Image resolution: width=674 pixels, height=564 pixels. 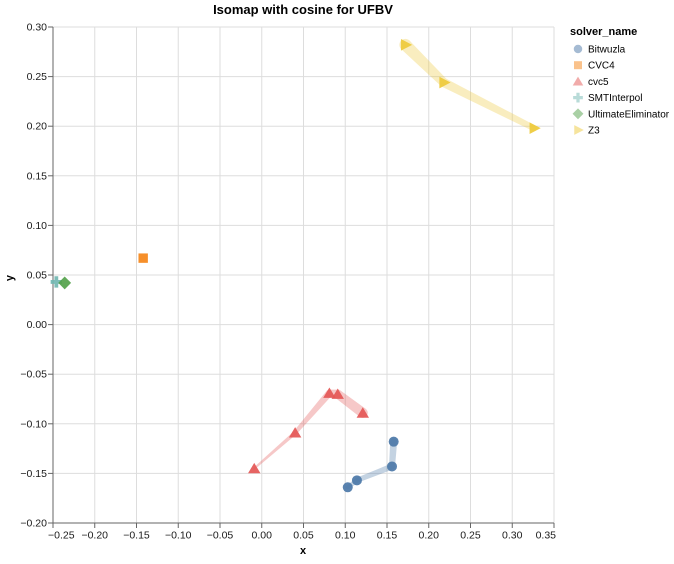 I want to click on legend-label-cvc4: CVC4, so click(x=601, y=66).